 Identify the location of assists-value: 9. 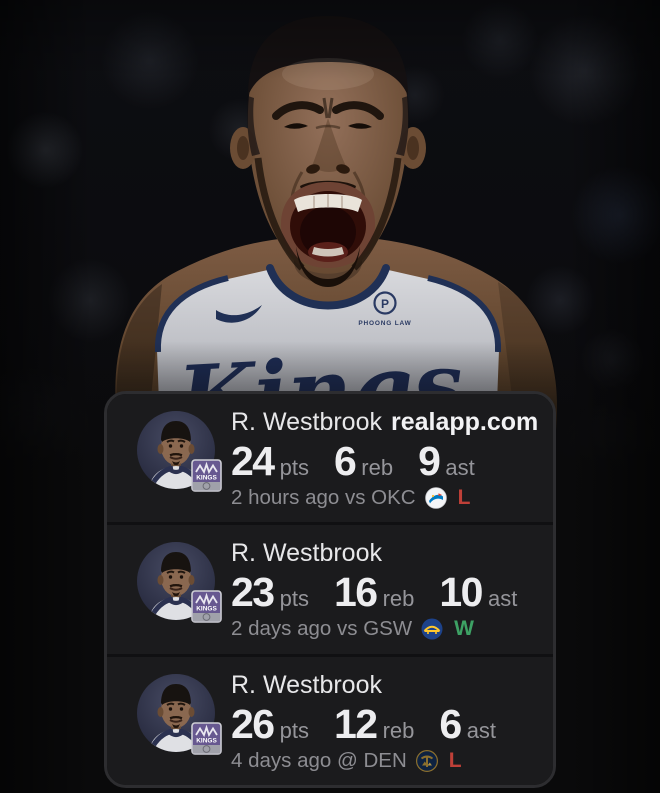
(429, 461).